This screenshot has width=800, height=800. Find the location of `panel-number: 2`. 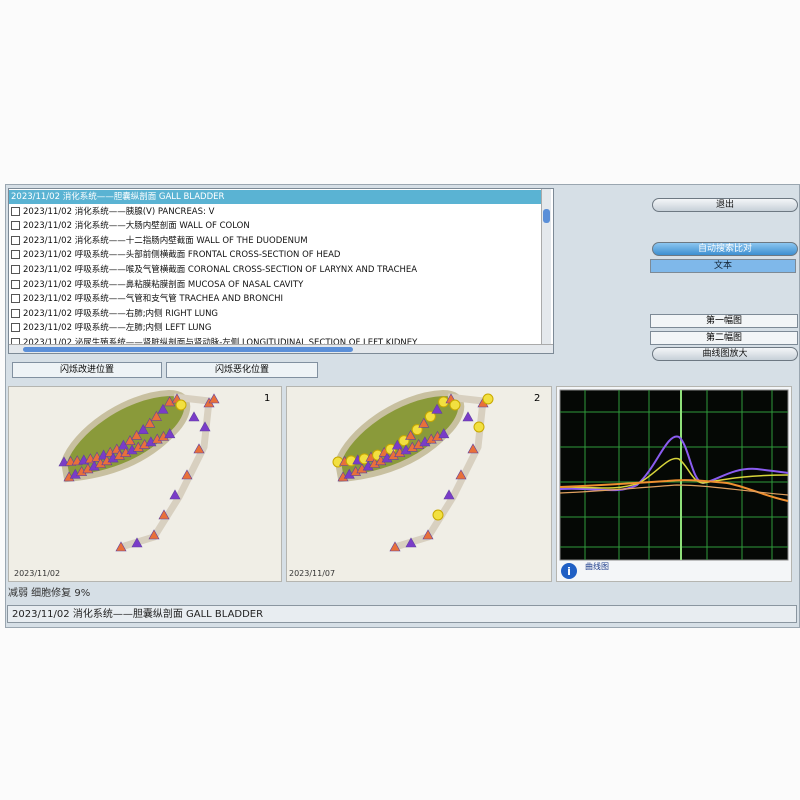

panel-number: 2 is located at coordinates (537, 398).